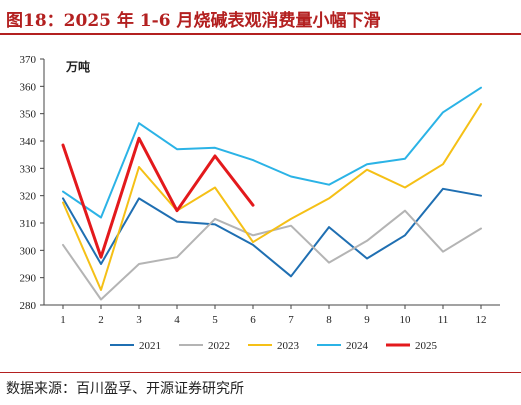 The height and width of the screenshot is (405, 521). Describe the element at coordinates (357, 346) in the screenshot. I see `legend-label-2024: 2024` at that location.